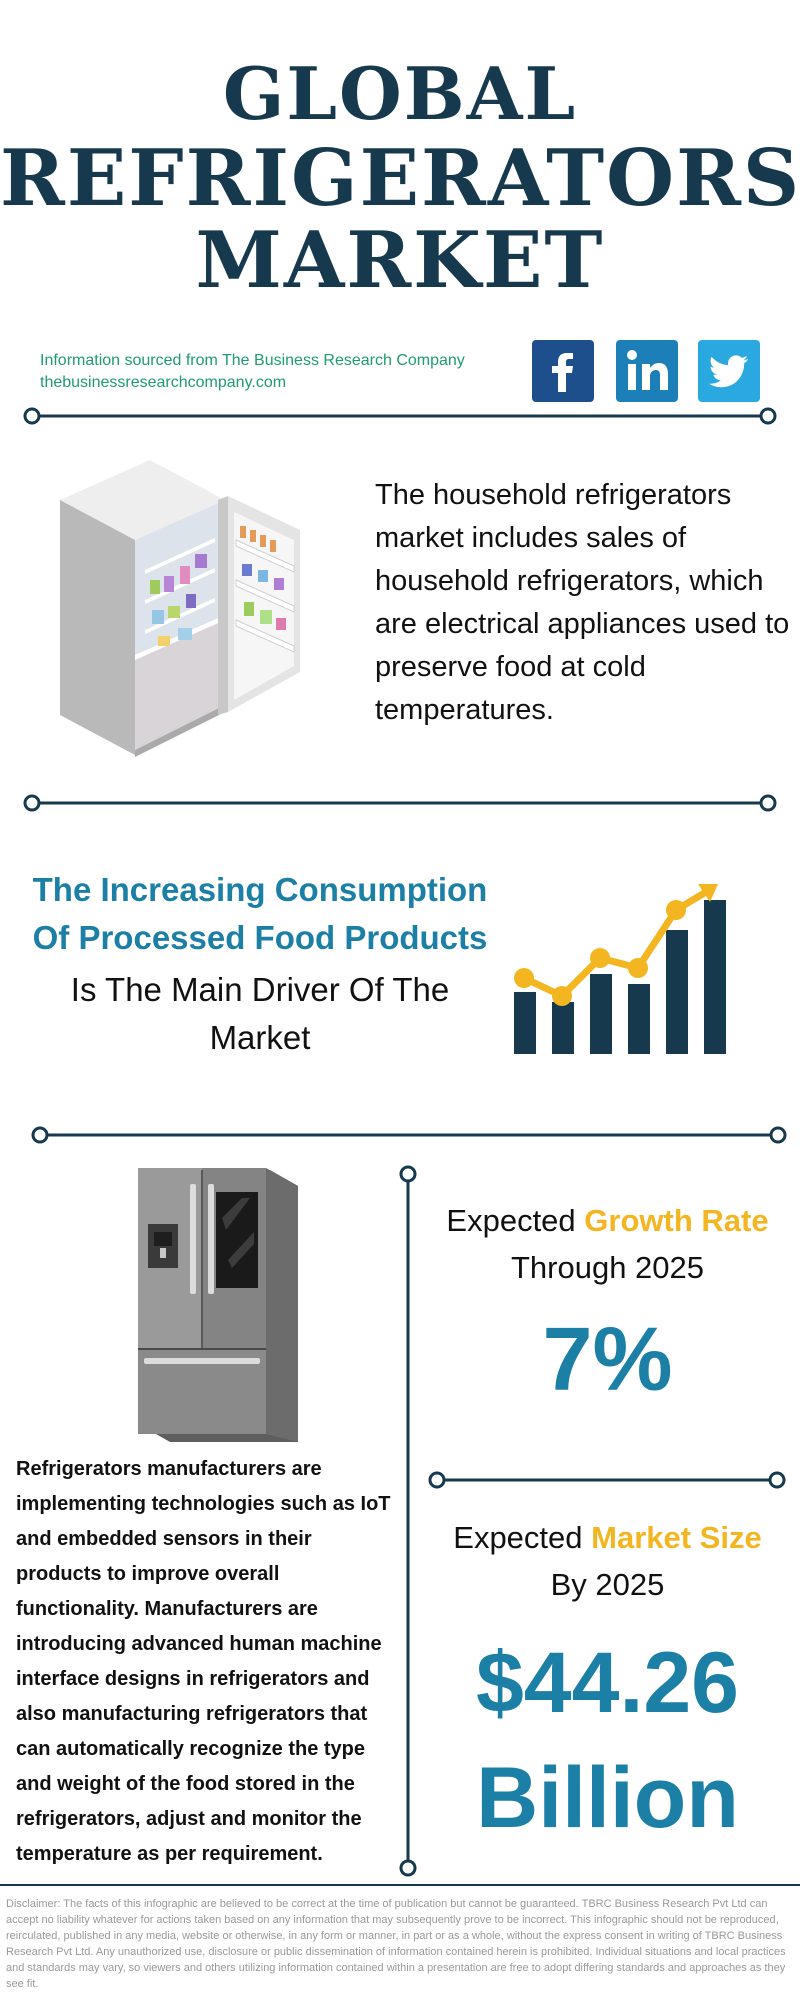 Image resolution: width=800 pixels, height=2000 pixels. I want to click on open-refrigerator-icon, so click(180, 608).